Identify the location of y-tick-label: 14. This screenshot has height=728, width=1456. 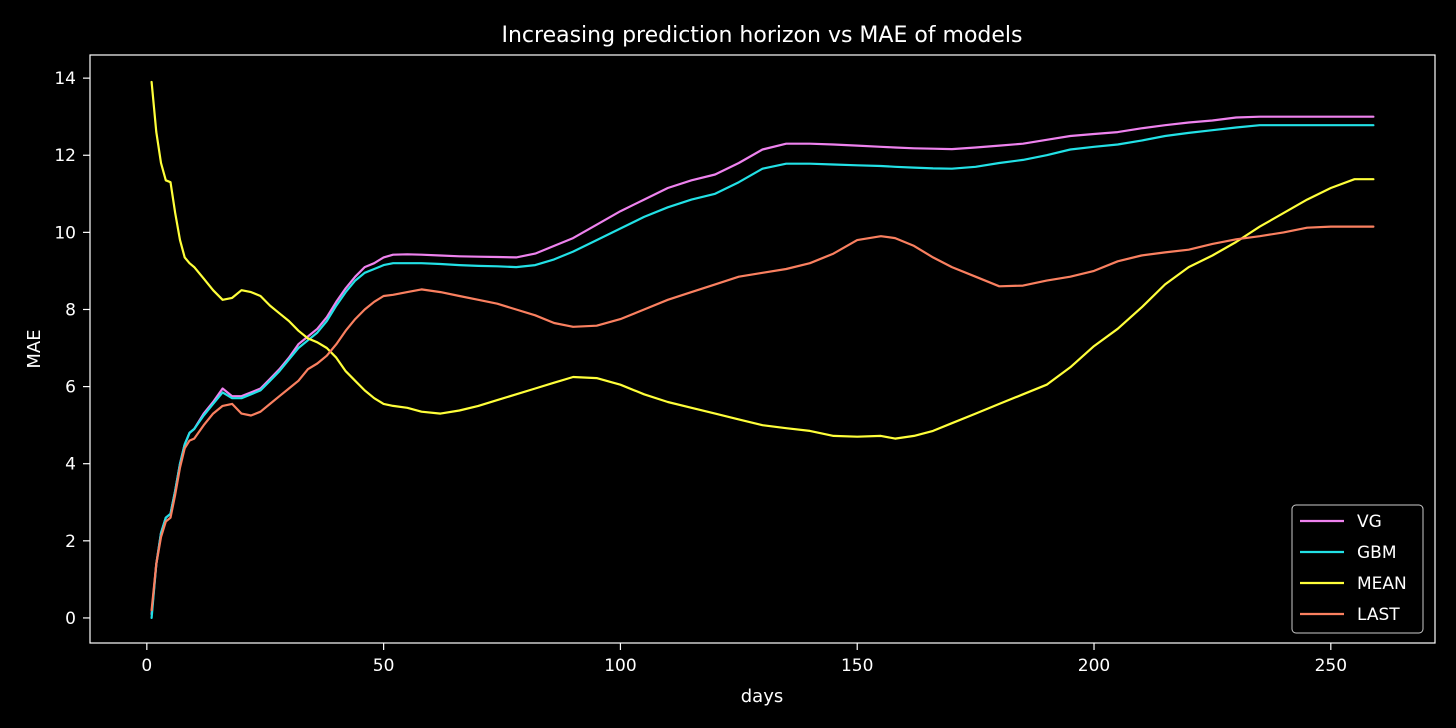
(65, 79).